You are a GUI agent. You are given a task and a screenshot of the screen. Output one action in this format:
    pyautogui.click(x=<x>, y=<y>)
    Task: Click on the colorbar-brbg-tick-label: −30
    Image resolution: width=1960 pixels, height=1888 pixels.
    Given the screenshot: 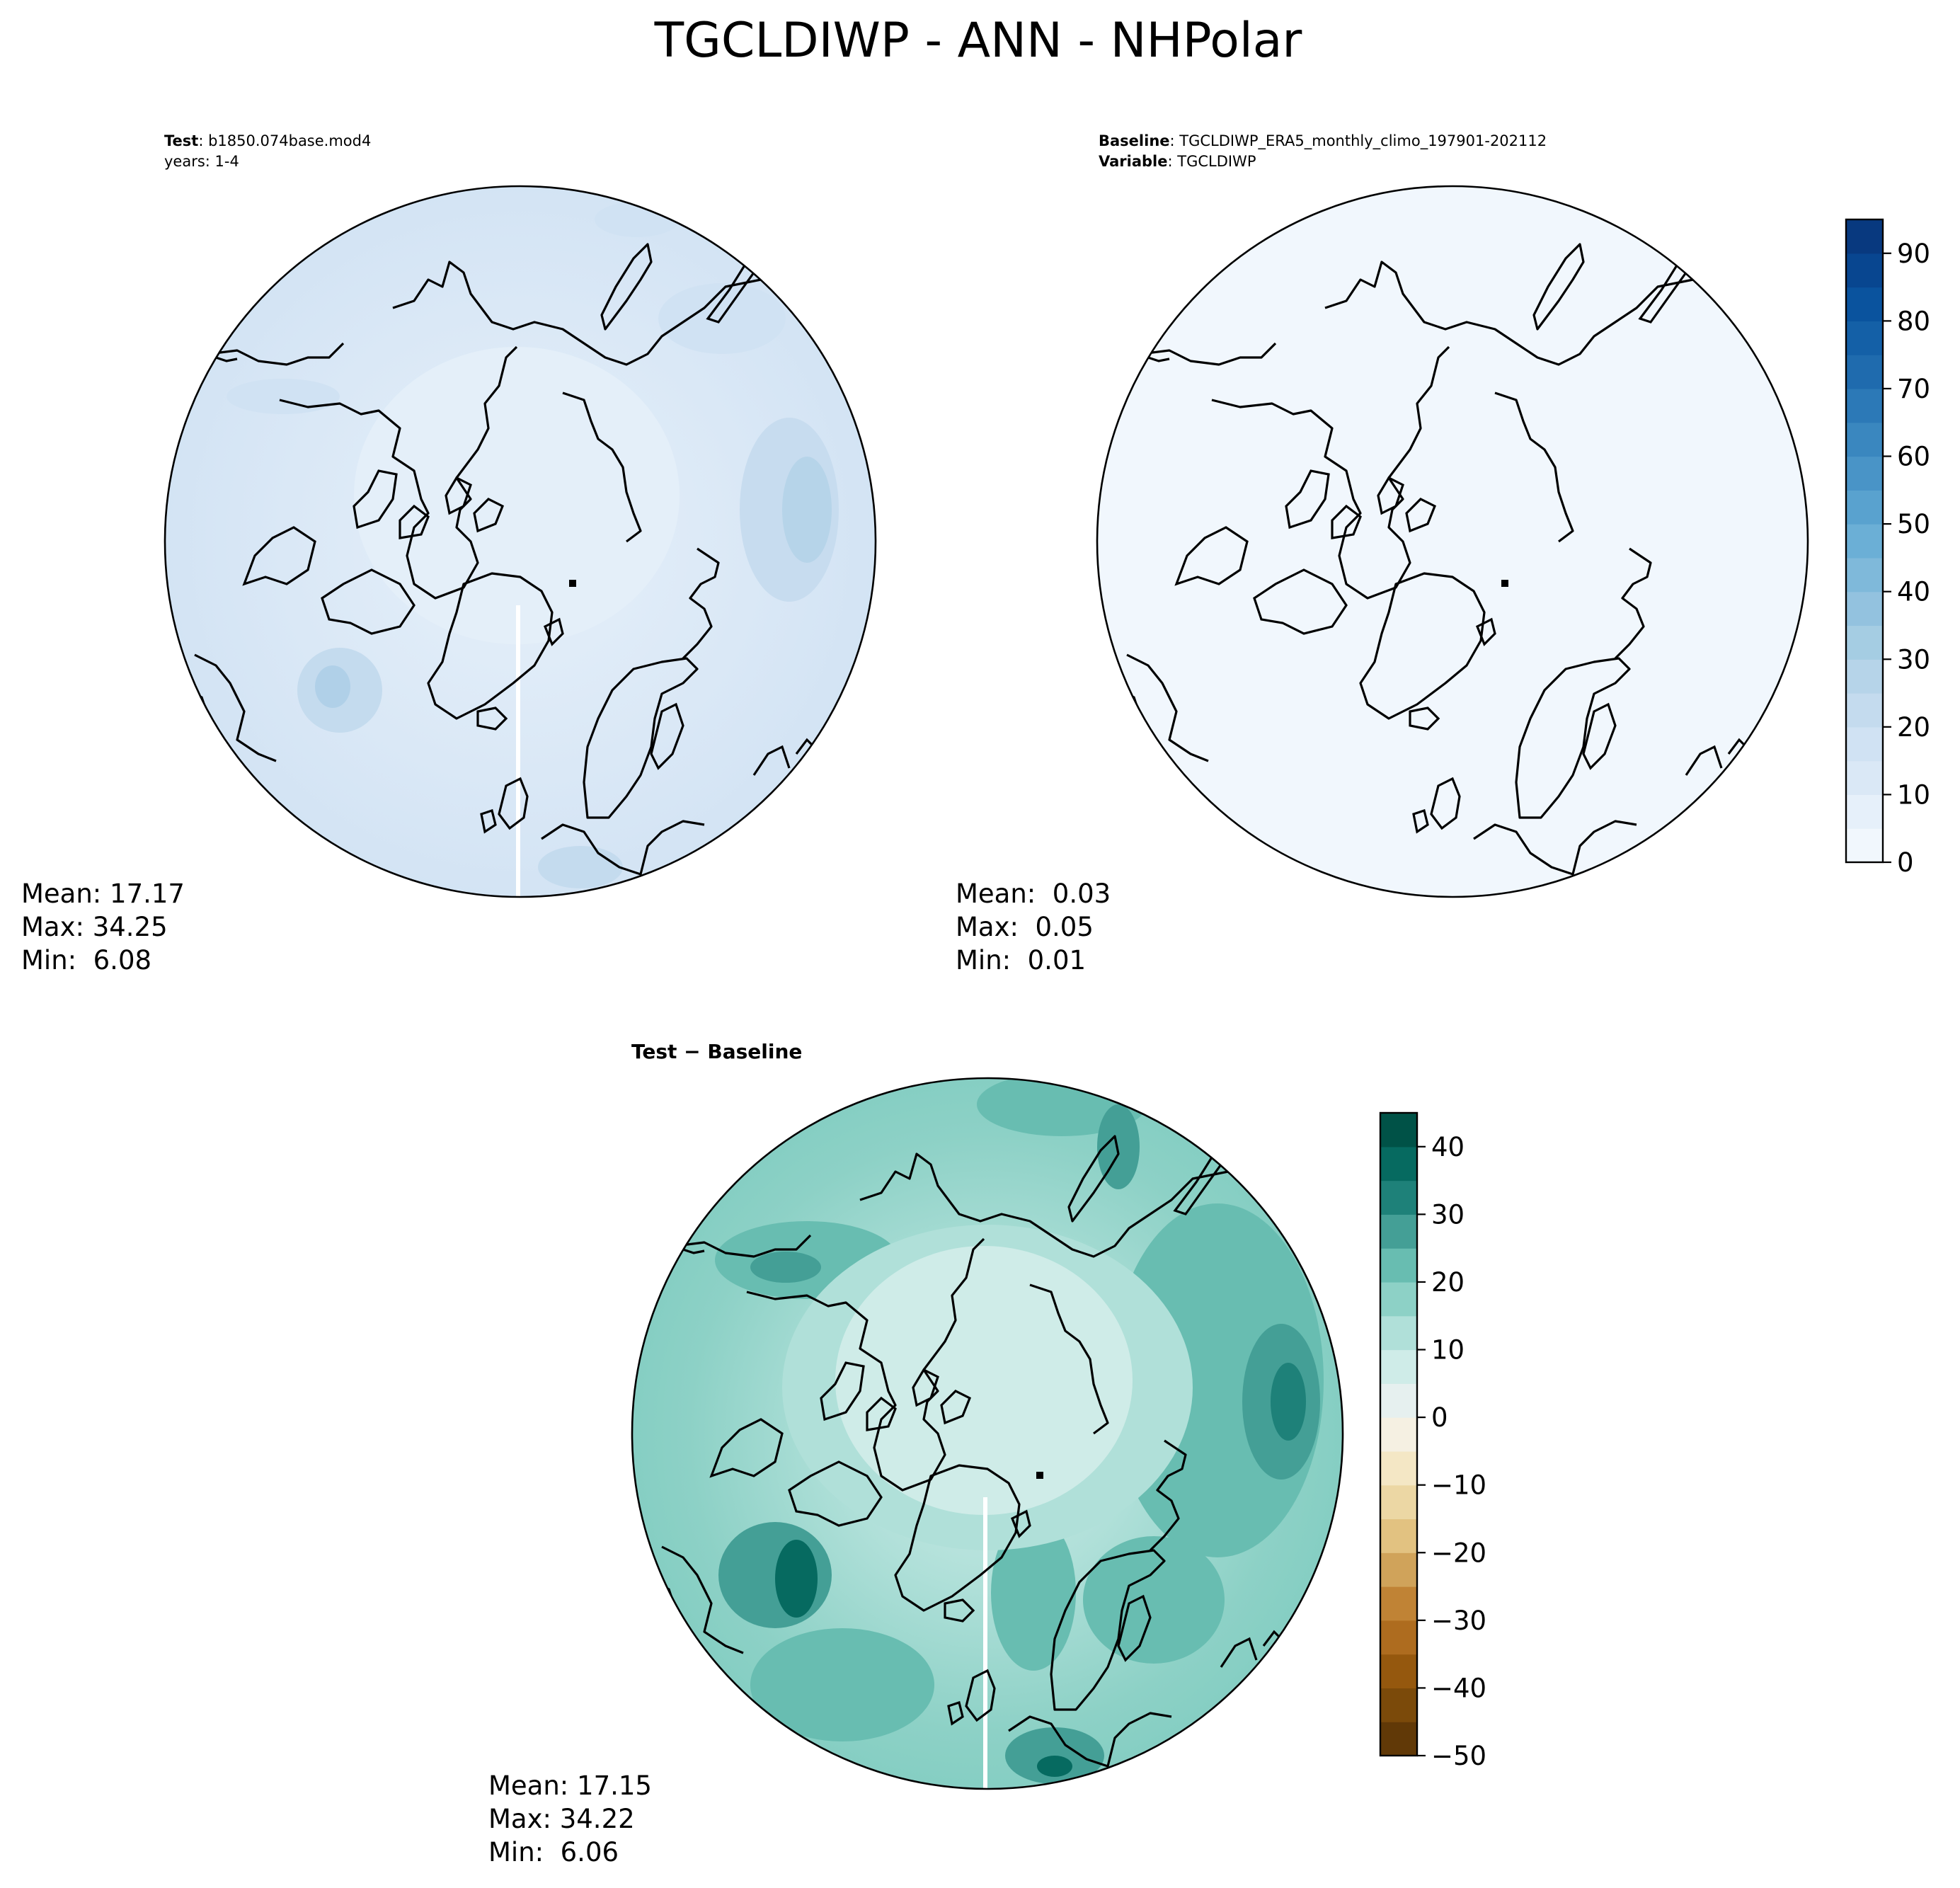 What is the action you would take?
    pyautogui.click(x=1458, y=1621)
    